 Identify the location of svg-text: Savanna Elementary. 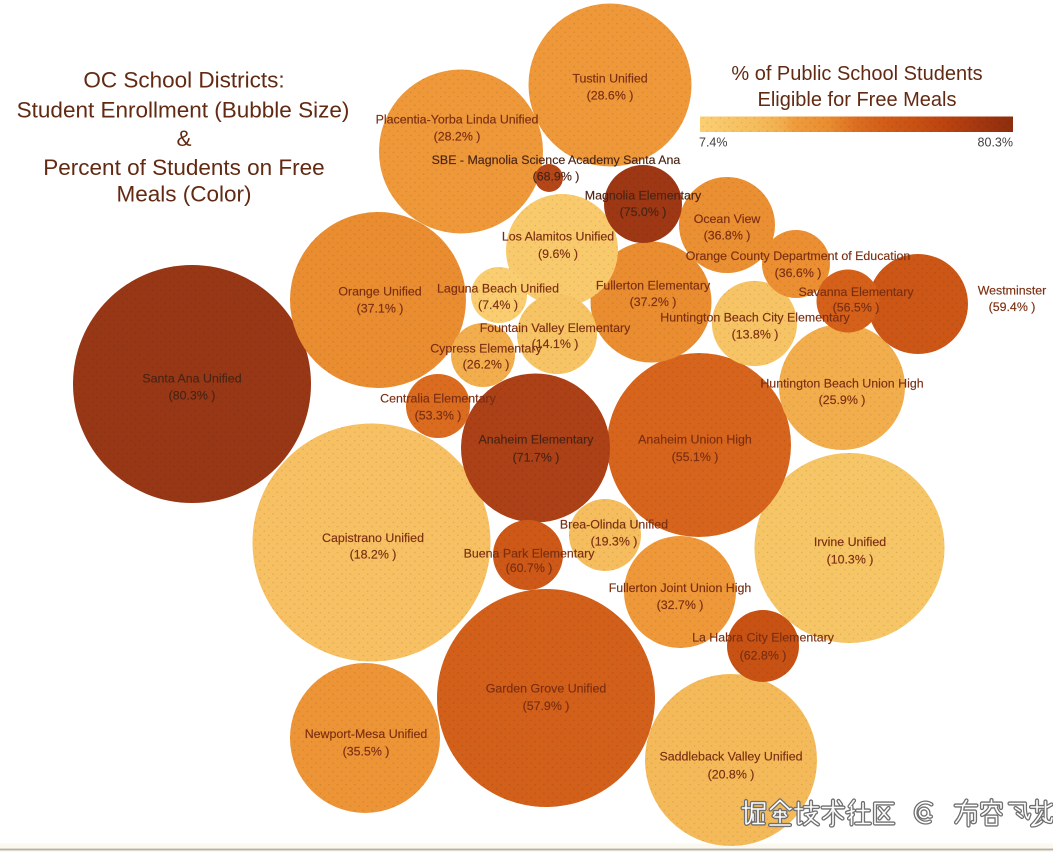
(856, 292).